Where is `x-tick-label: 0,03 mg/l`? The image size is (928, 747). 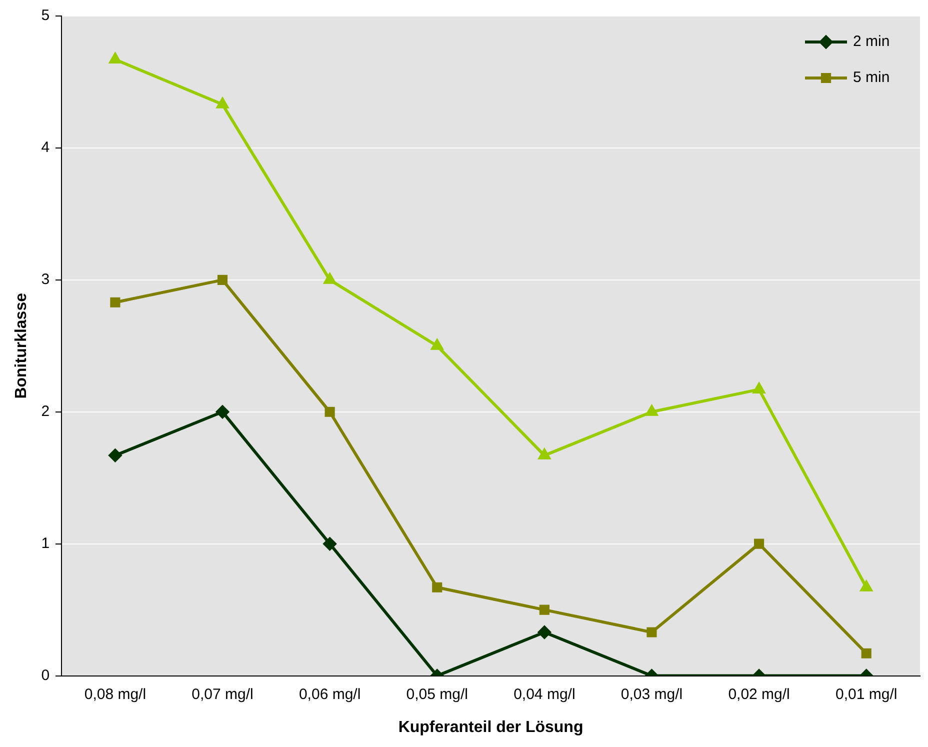
x-tick-label: 0,03 mg/l is located at coordinates (651, 694).